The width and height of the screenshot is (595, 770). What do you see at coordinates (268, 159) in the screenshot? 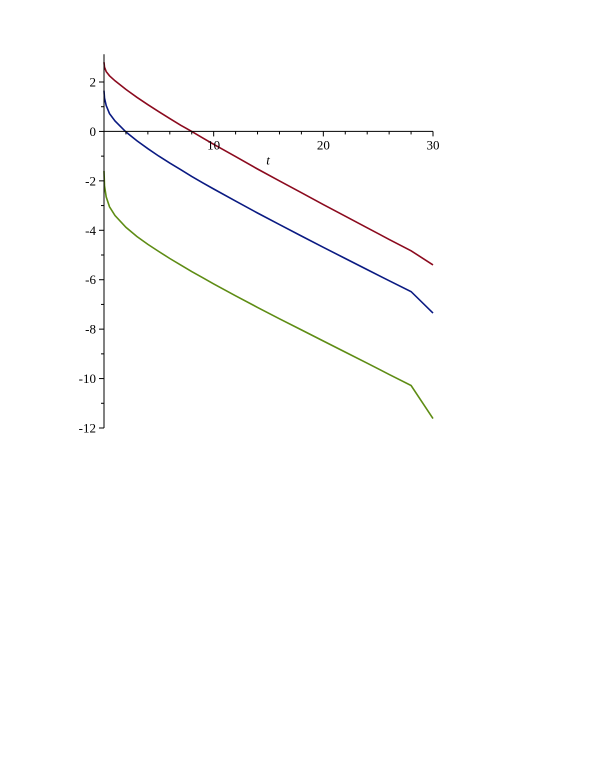
I see `x-axis-title: t` at bounding box center [268, 159].